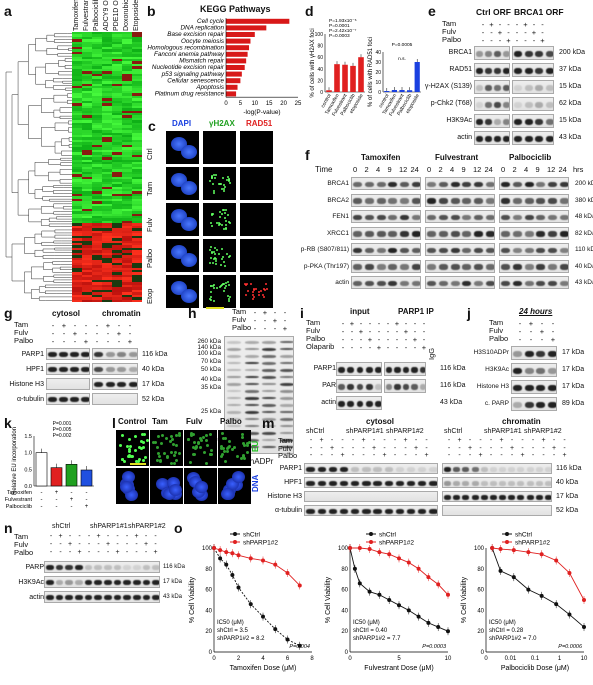 This screenshot has width=593, height=685. Describe the element at coordinates (578, 169) in the screenshot. I see `f-unit: hrs` at that location.